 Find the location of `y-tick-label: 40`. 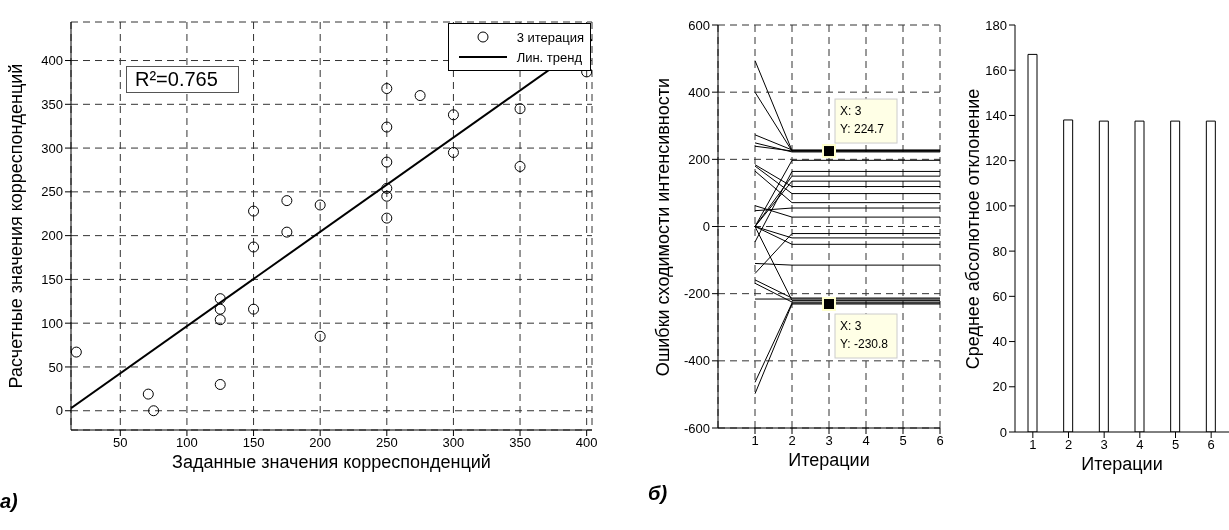

y-tick-label: 40 is located at coordinates (999, 342).